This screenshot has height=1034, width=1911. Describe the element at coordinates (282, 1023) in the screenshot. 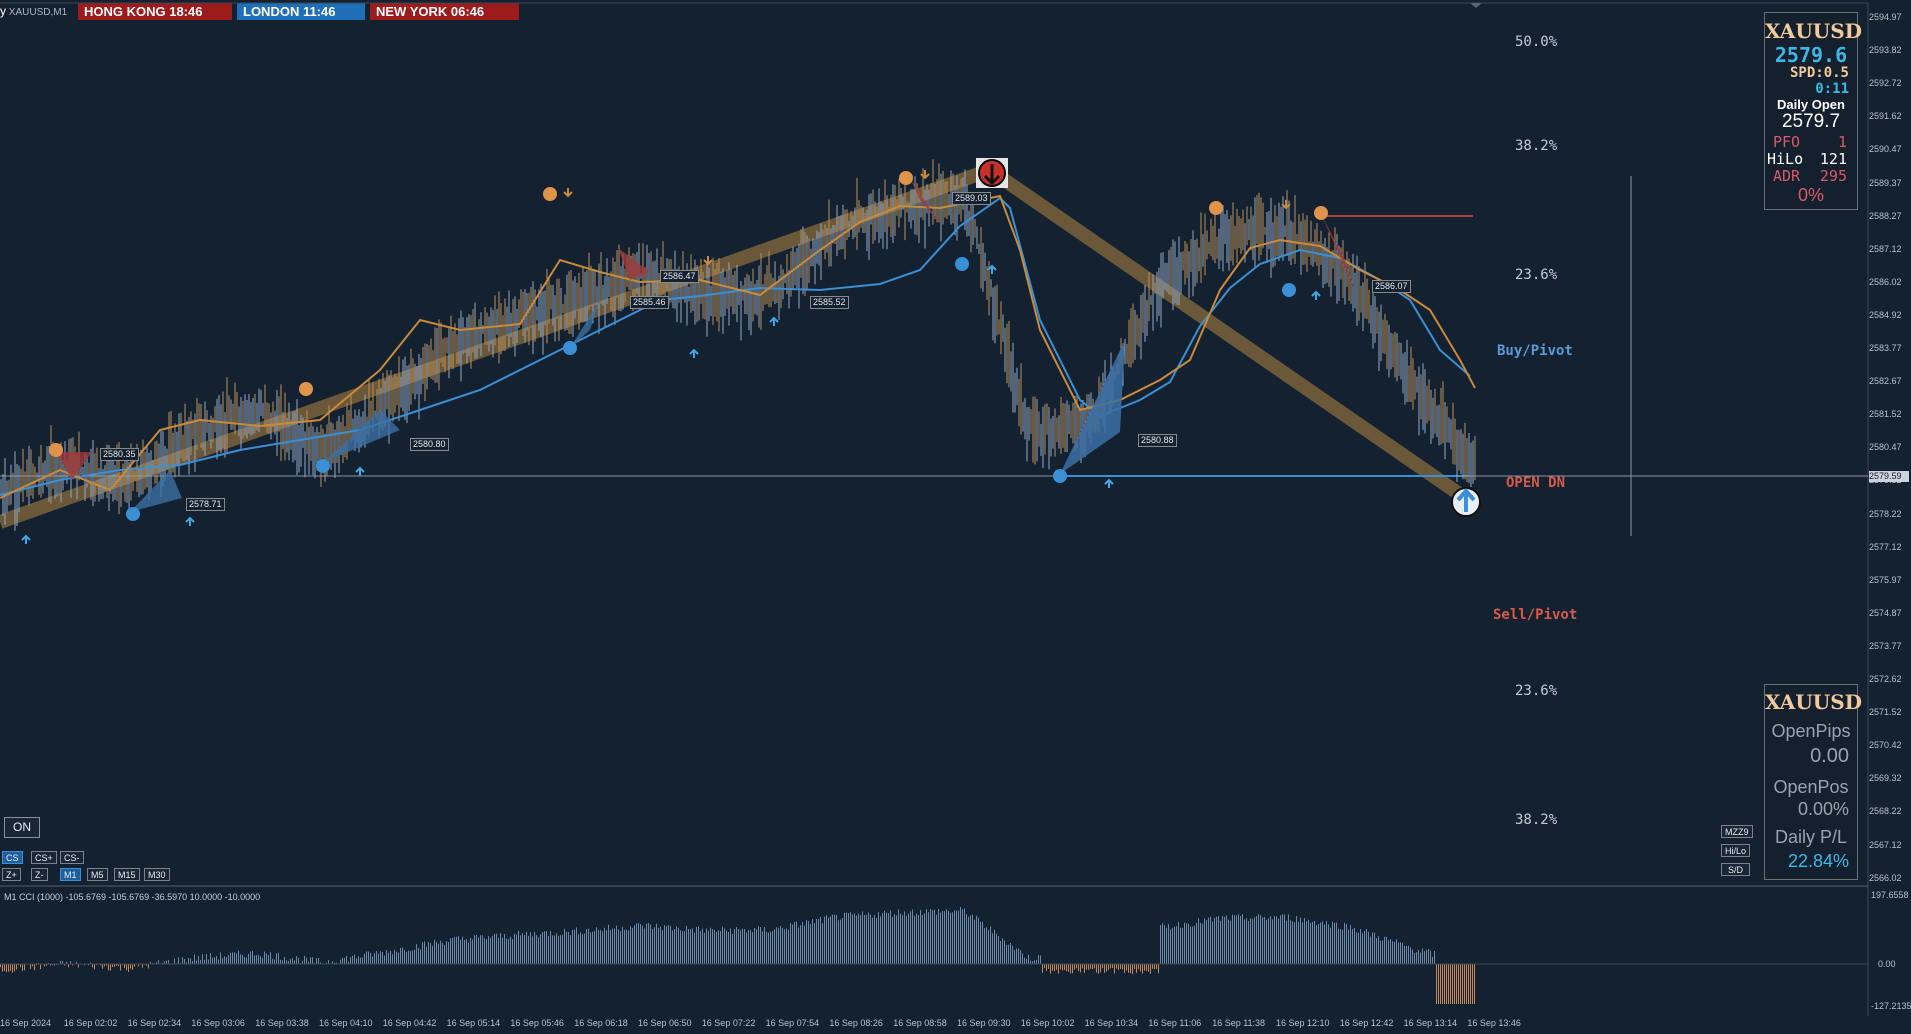

I see `time-axis-tick: 16 Sep 03:38` at that location.